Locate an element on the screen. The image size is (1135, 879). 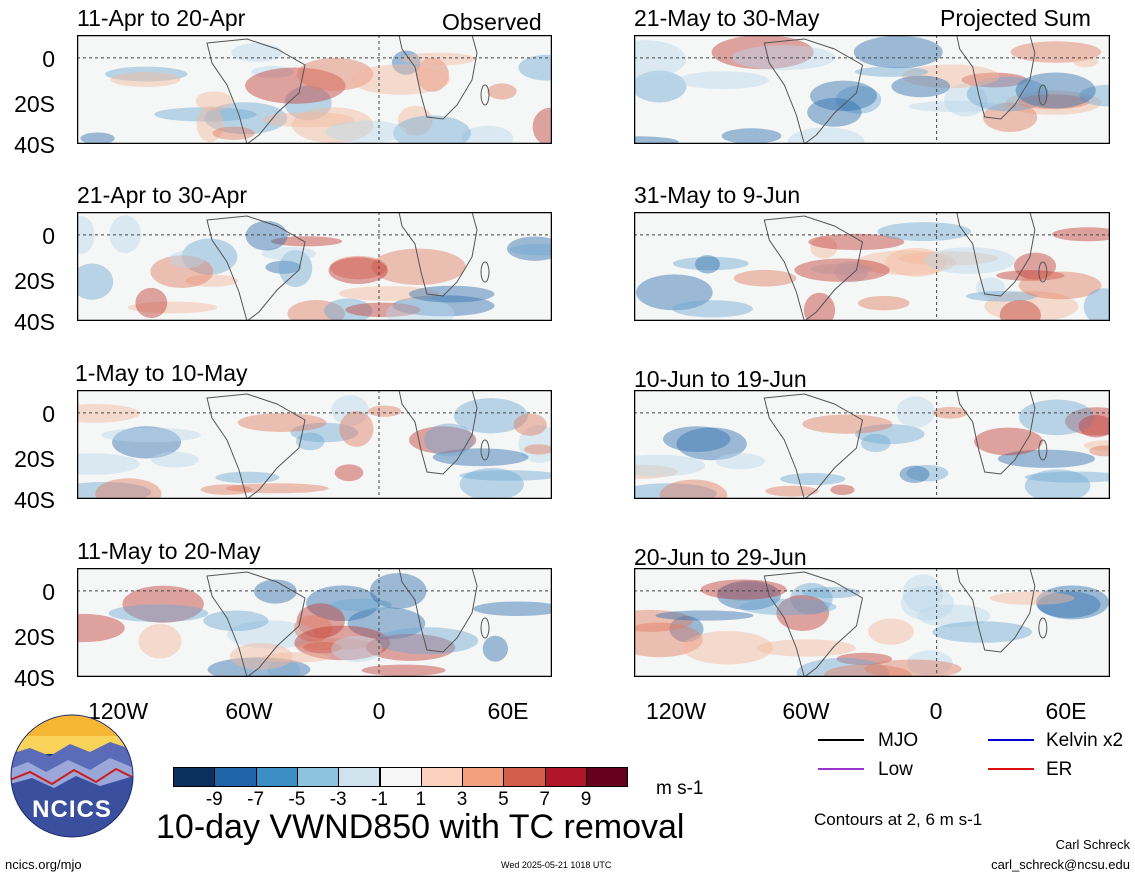
panel-tag-projected: Projected Sum is located at coordinates (1015, 18).